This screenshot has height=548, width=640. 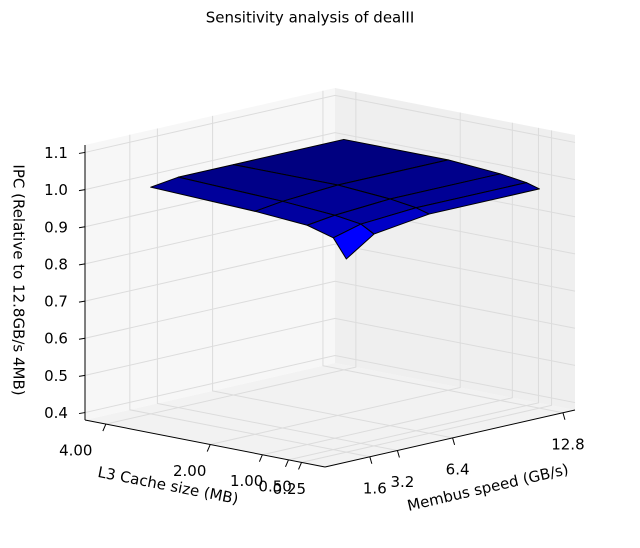 I want to click on y-tick-label: 4.00, so click(x=75, y=451).